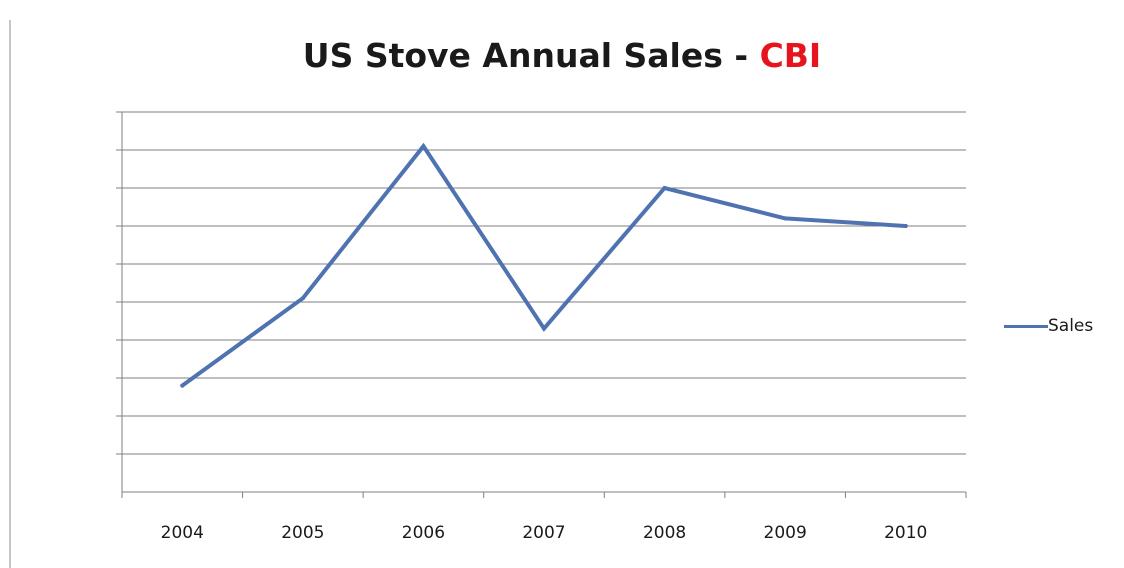 This screenshot has height=568, width=1124. I want to click on x-tick-label: 2005, so click(302, 533).